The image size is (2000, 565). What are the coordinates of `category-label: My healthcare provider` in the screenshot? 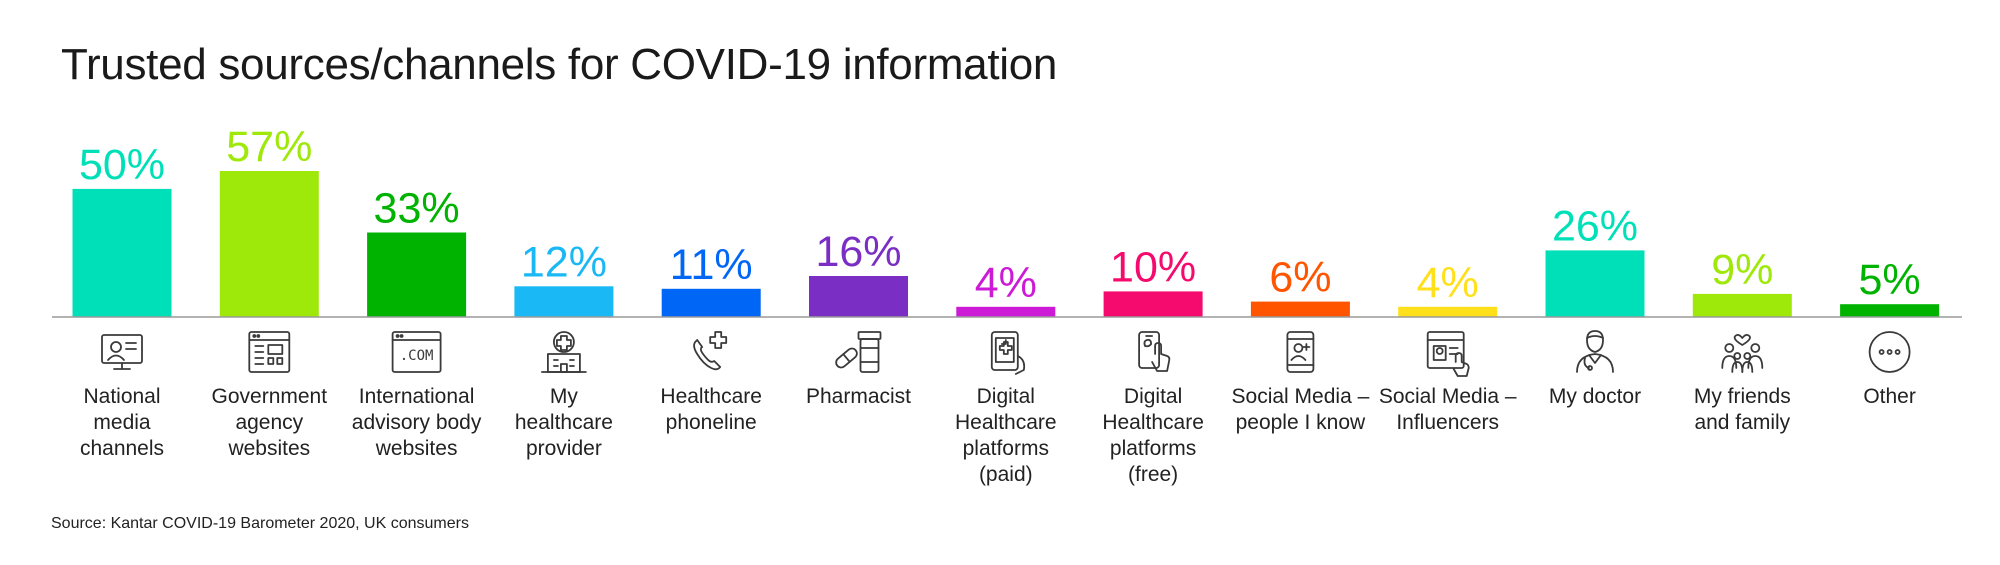 It's located at (564, 422).